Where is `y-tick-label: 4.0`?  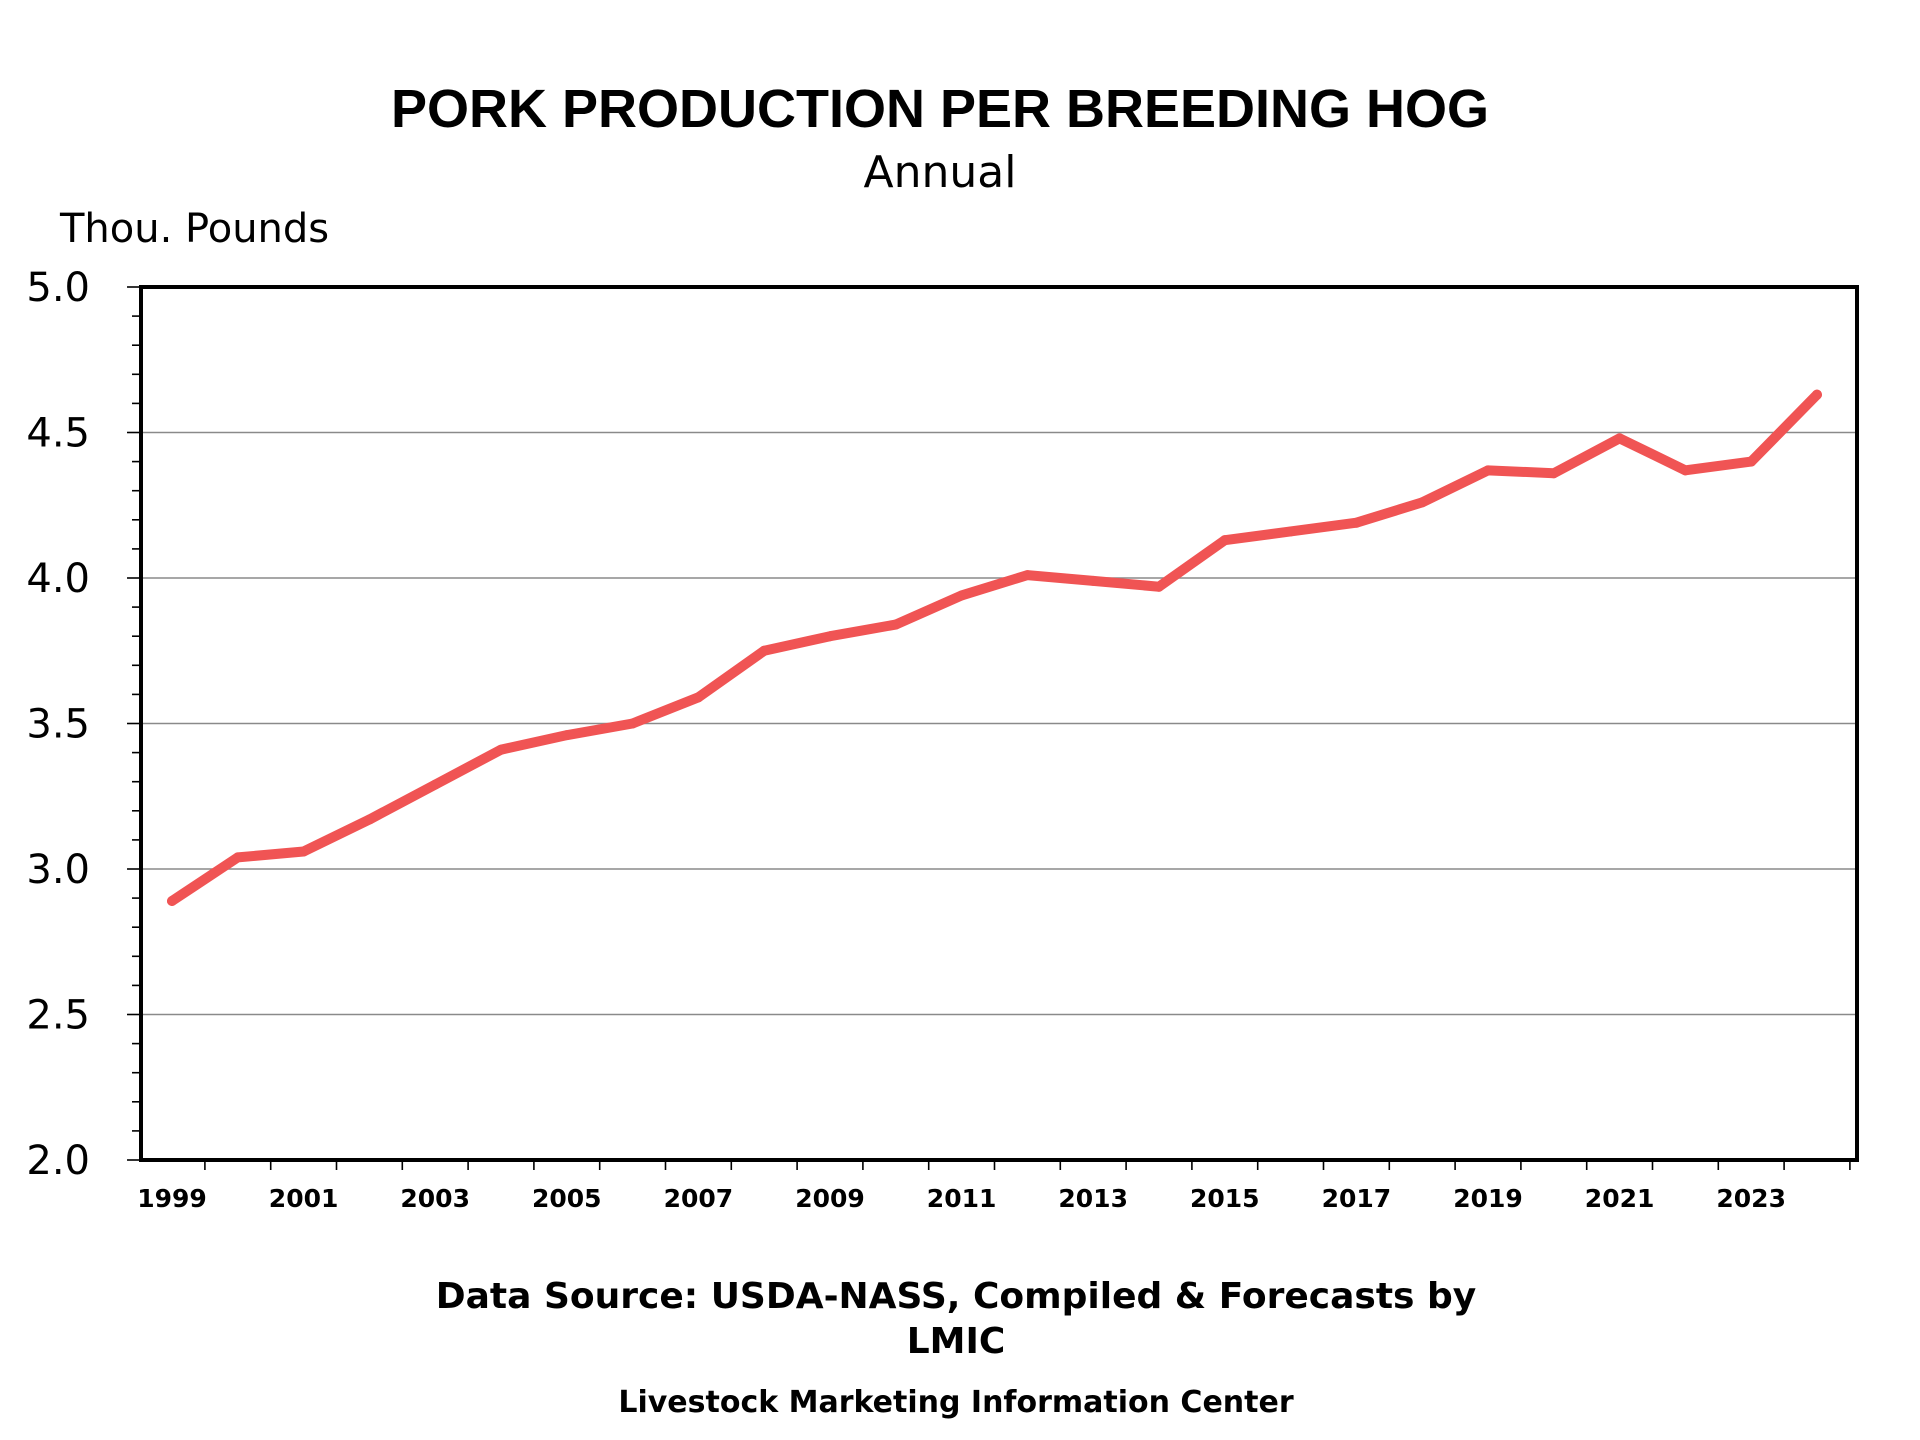
y-tick-label: 4.0 is located at coordinates (58, 579).